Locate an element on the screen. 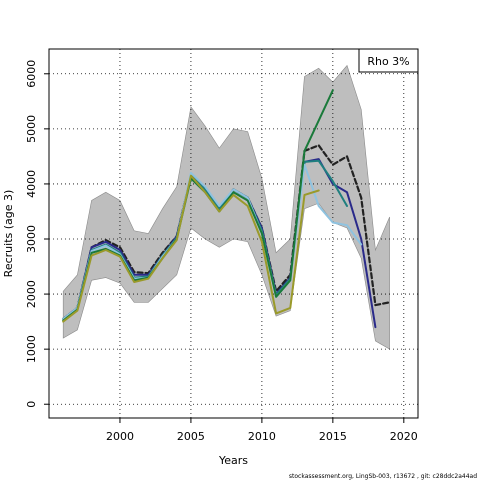 Image resolution: width=480 pixels, height=480 pixels. y-tick-label: 4000 is located at coordinates (31, 184).